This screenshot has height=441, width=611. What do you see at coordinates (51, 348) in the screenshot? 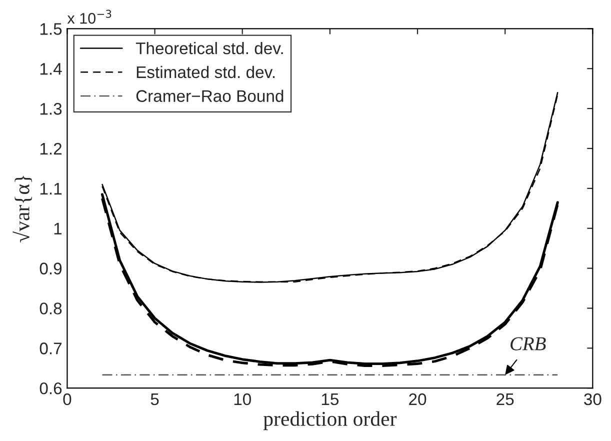
I see `y-tick-label: 0.7` at bounding box center [51, 348].